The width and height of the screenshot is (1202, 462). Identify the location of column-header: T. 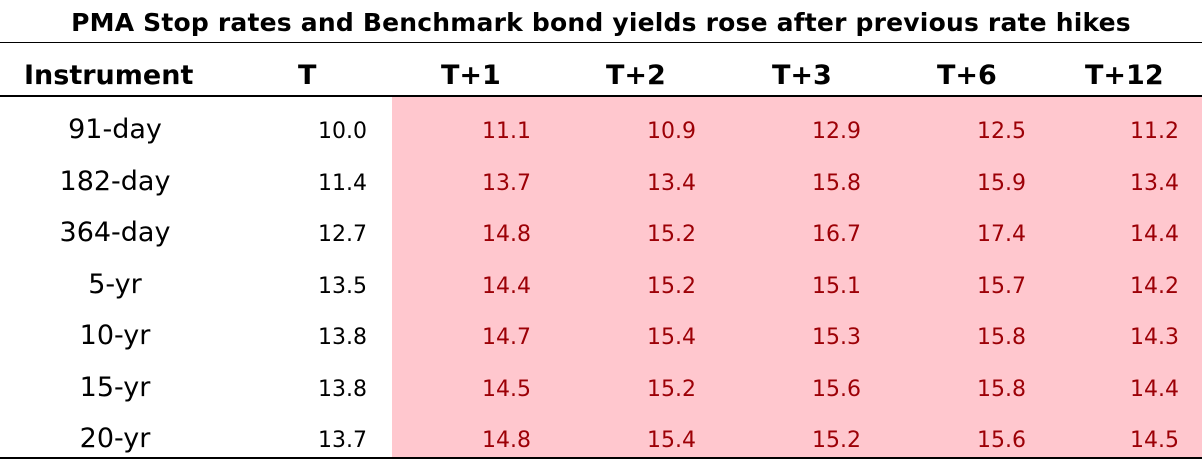
(307, 75).